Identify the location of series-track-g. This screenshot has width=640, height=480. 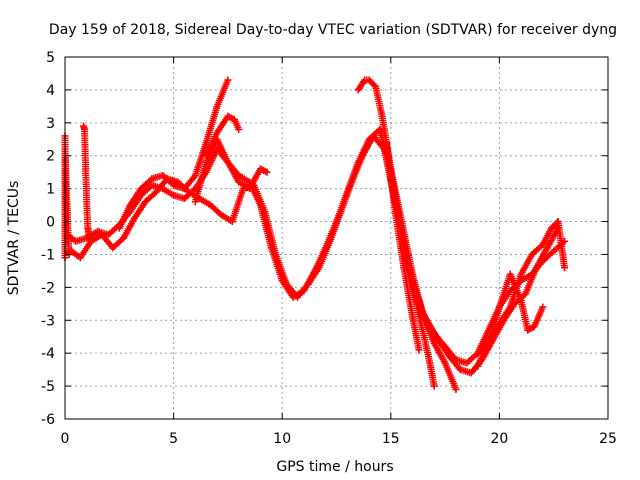
(402, 246).